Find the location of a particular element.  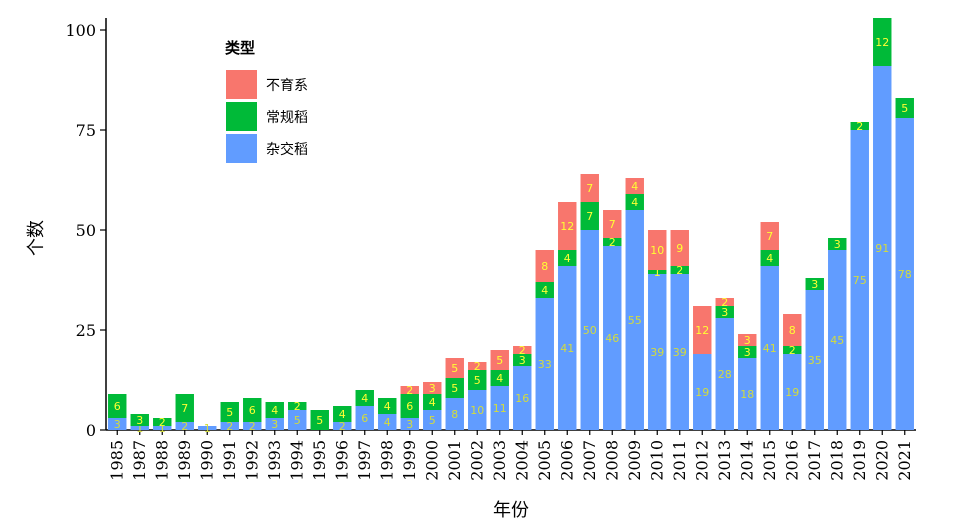

legend-item-label: 常规稻 is located at coordinates (287, 118).